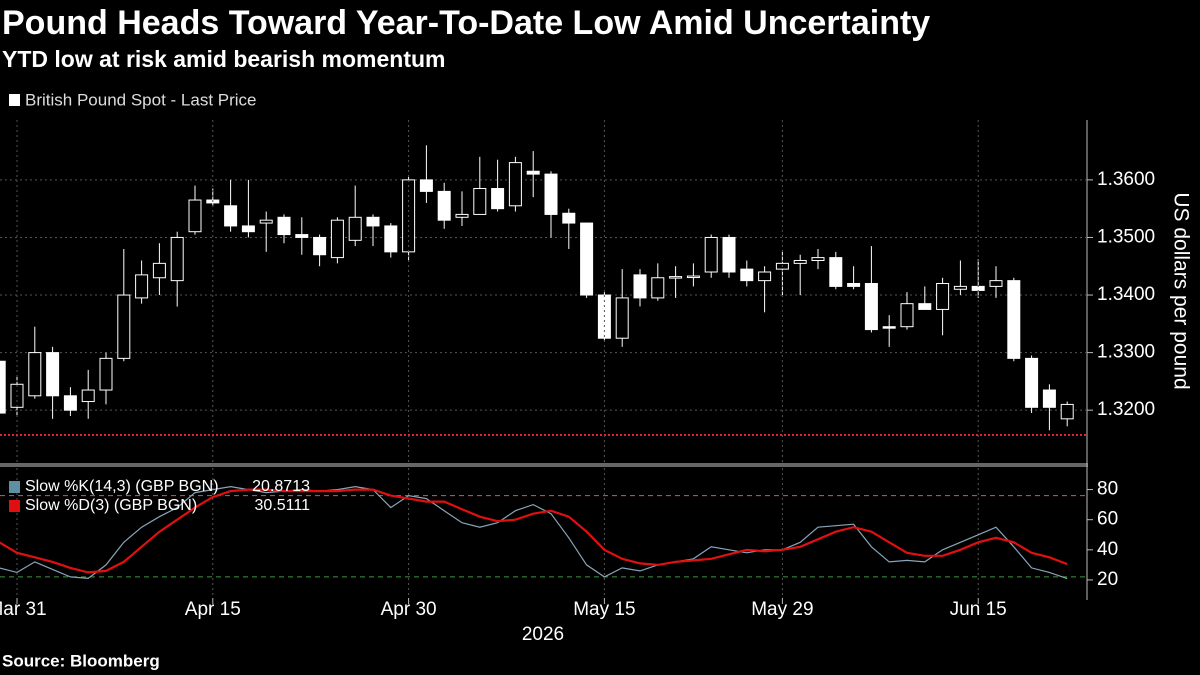 The height and width of the screenshot is (675, 1200). Describe the element at coordinates (224, 59) in the screenshot. I see `chart-subtitle: YTD low at risk amid bearish momentum` at that location.